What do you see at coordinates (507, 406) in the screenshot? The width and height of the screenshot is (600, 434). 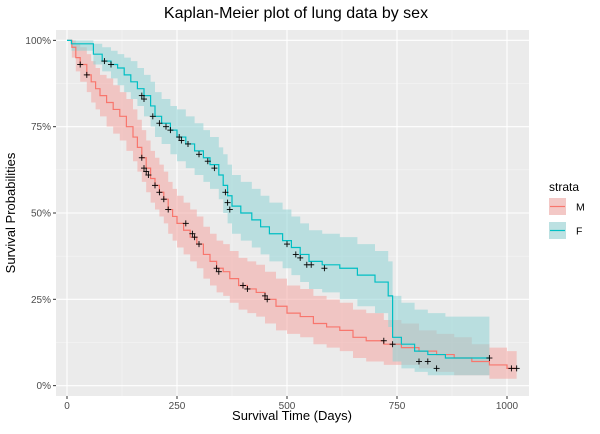 I see `x-tick-label: 1000` at bounding box center [507, 406].